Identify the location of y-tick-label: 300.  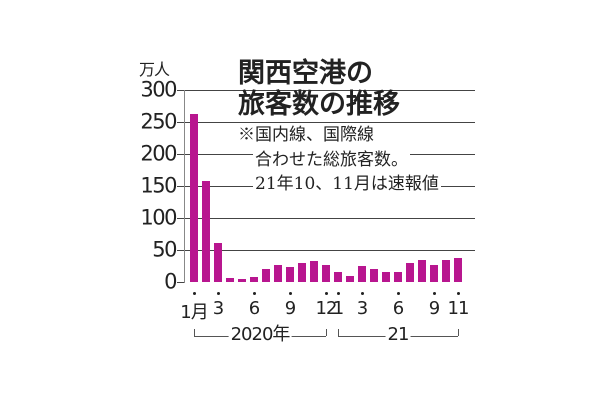
(158, 89).